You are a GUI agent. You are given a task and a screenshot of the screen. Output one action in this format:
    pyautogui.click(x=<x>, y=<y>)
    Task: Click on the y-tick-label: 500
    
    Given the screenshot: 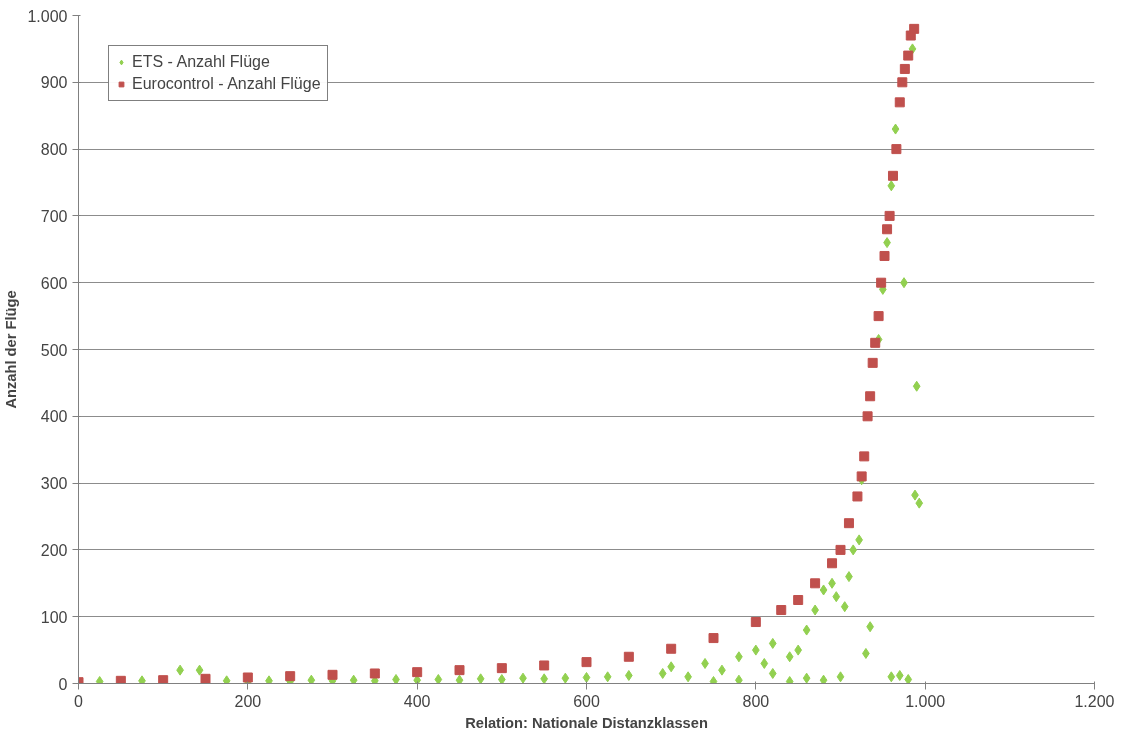 What is the action you would take?
    pyautogui.click(x=54, y=350)
    